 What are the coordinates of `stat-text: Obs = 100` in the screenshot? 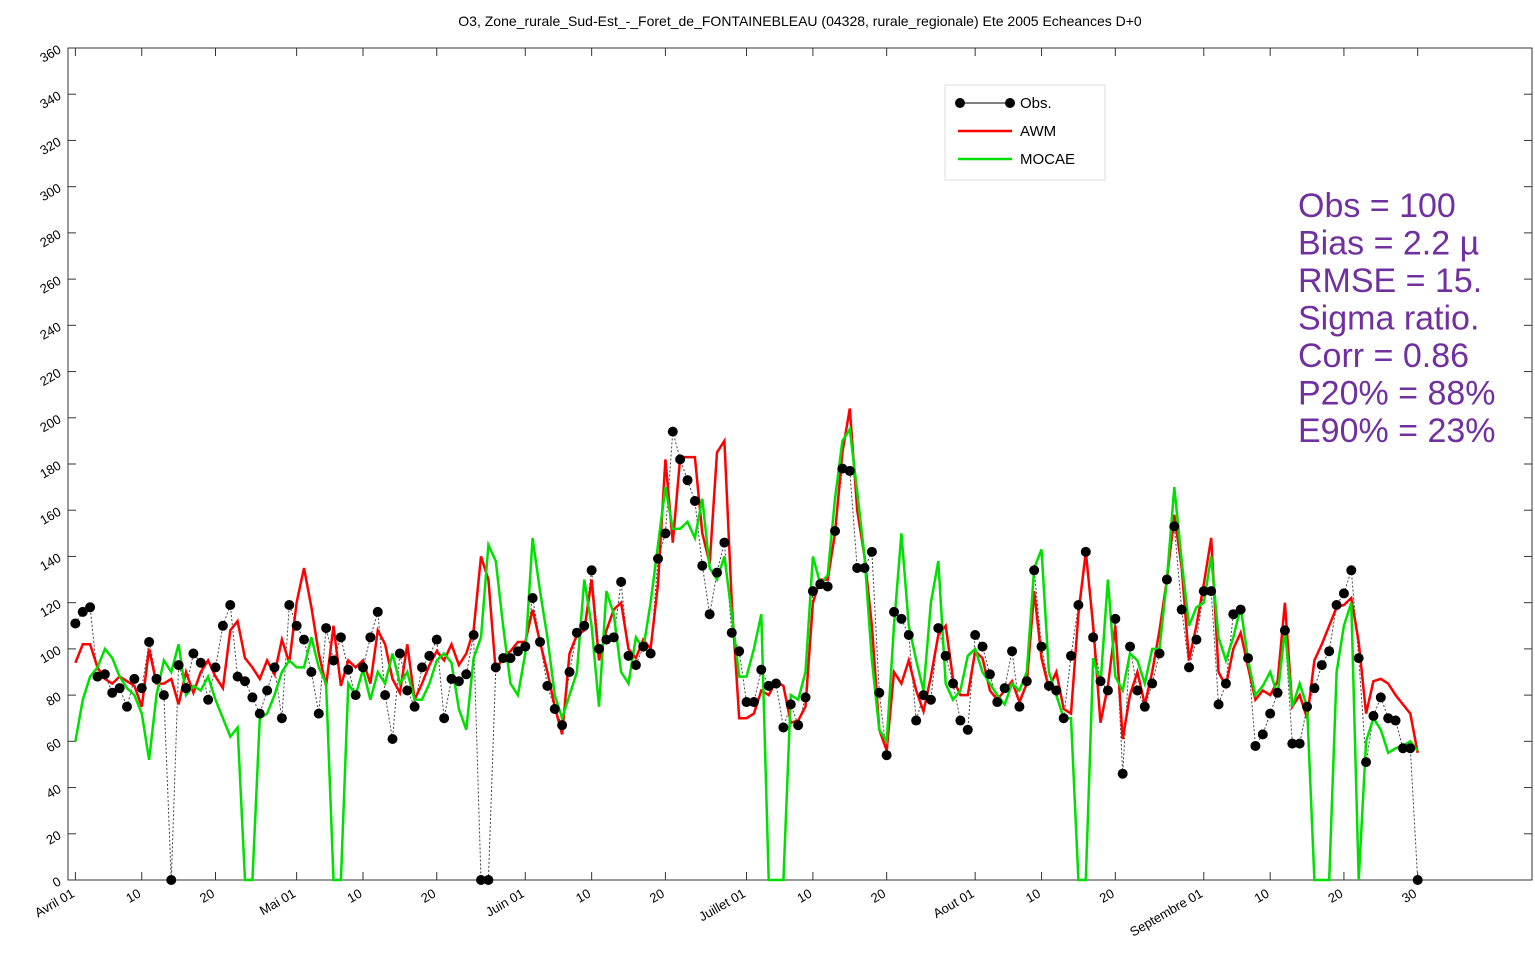 It's located at (1377, 206).